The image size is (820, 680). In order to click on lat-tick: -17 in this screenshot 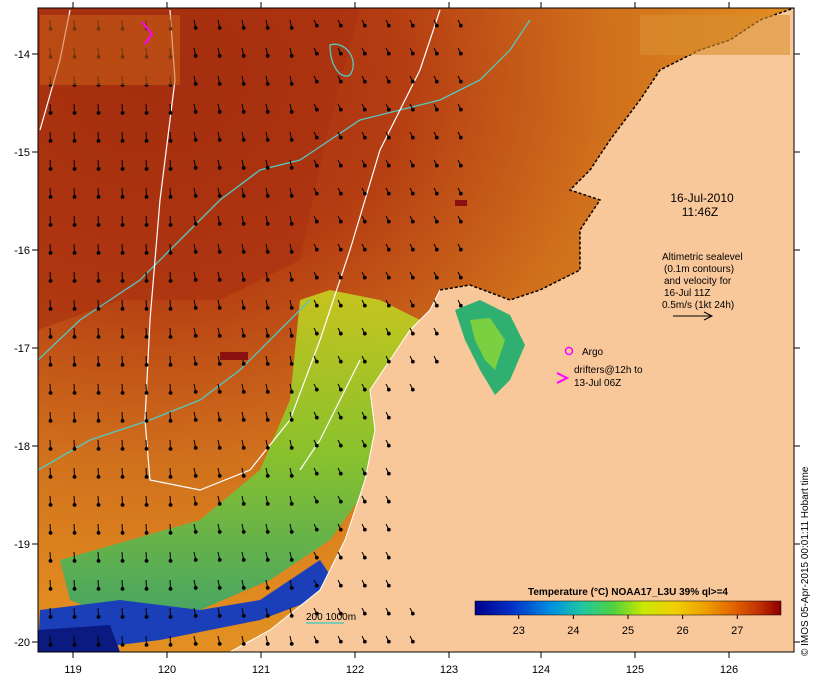, I will do `click(22, 349)`.